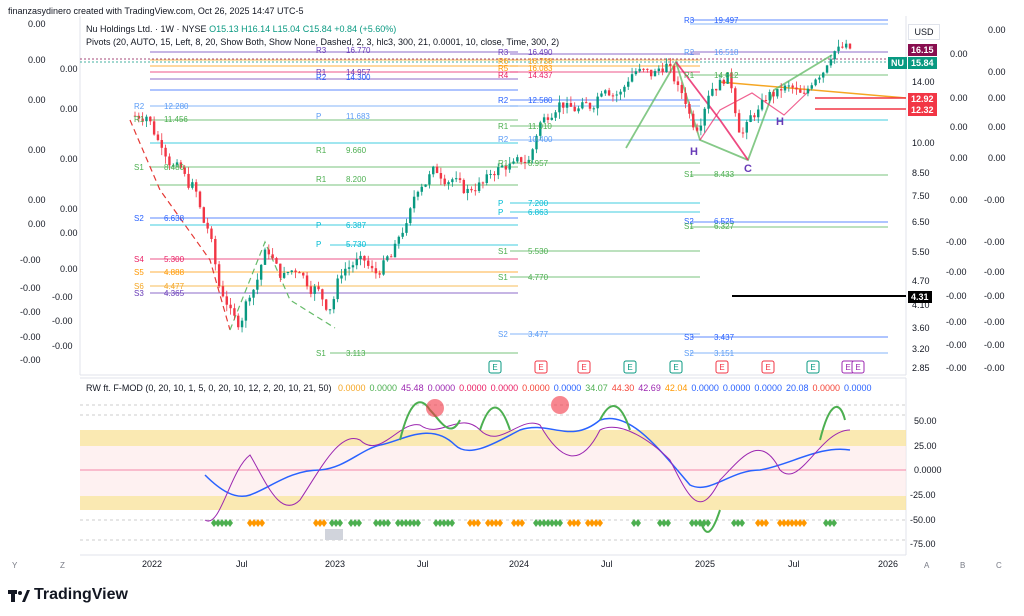 This screenshot has height=616, width=1024. I want to click on pivot-level-label: S1, so click(139, 167).